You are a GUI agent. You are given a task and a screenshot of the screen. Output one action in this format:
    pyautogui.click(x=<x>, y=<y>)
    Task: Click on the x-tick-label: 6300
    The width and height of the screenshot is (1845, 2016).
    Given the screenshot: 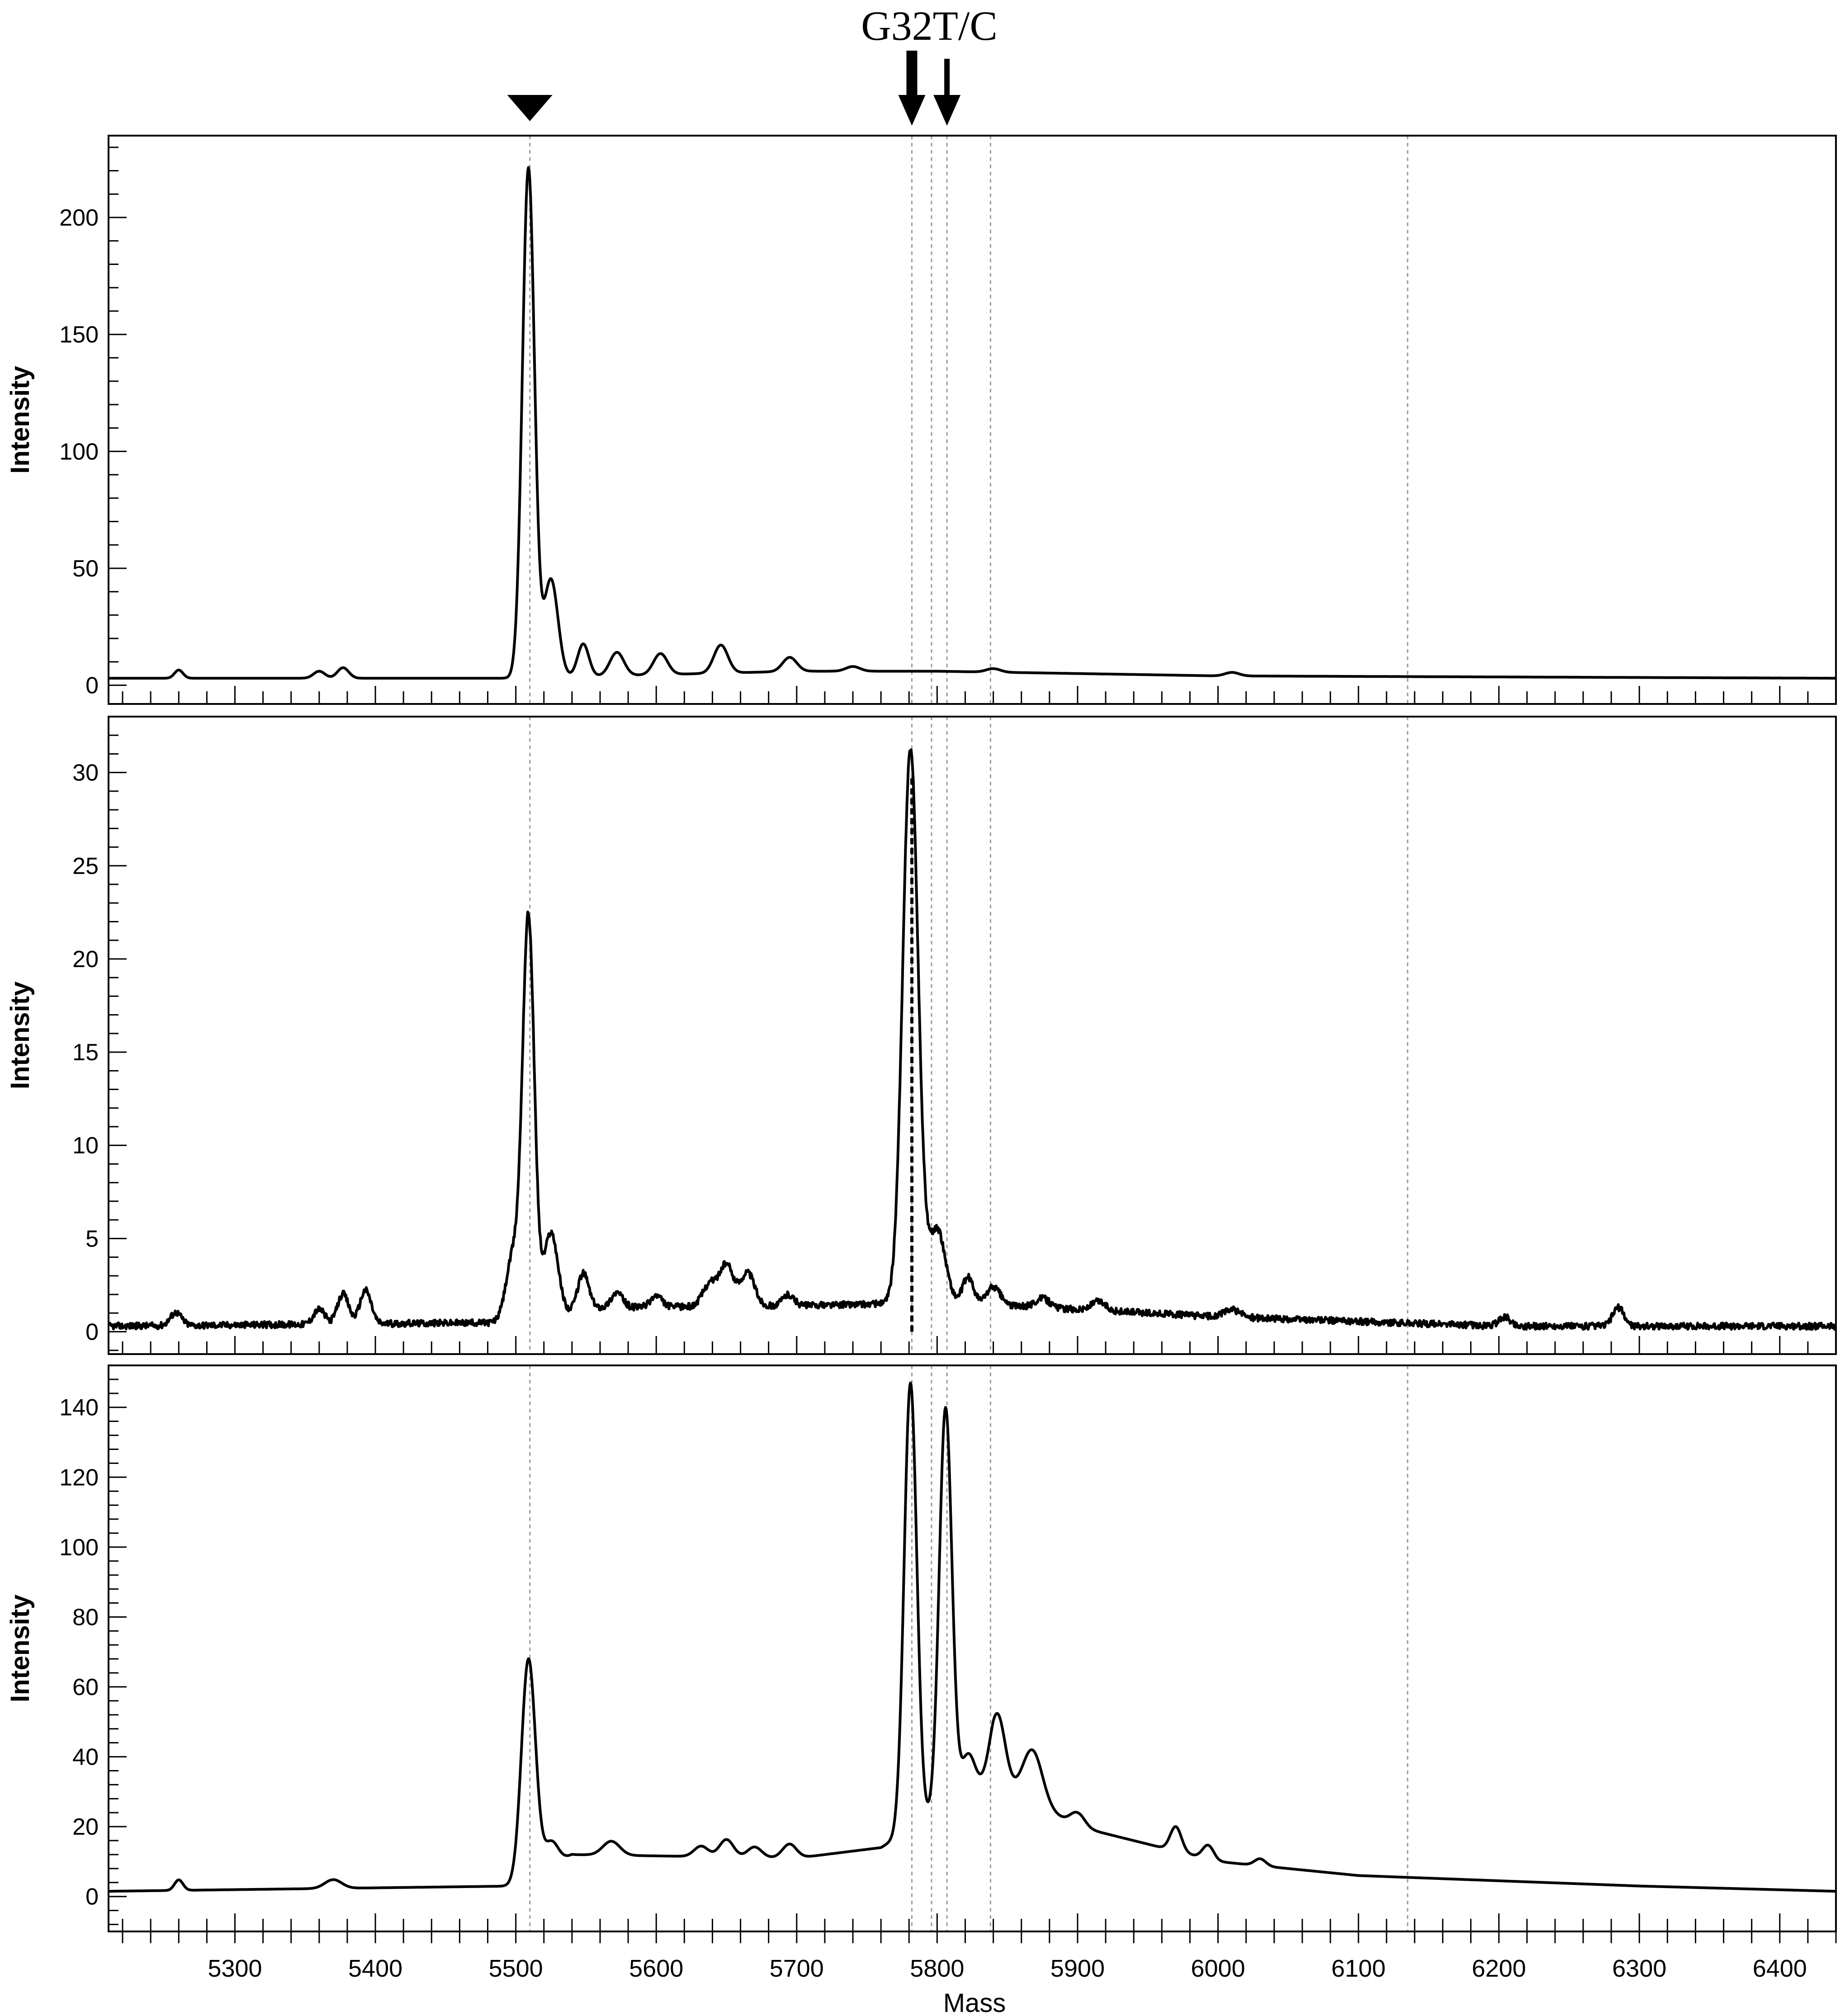 What is the action you would take?
    pyautogui.click(x=1639, y=1968)
    